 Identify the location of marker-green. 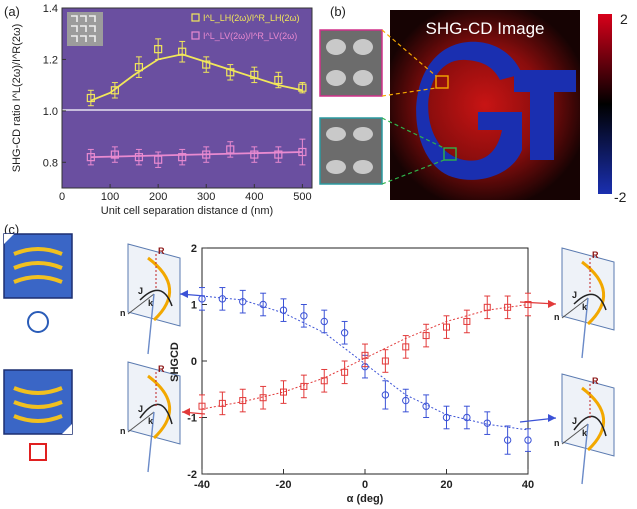
(450, 154).